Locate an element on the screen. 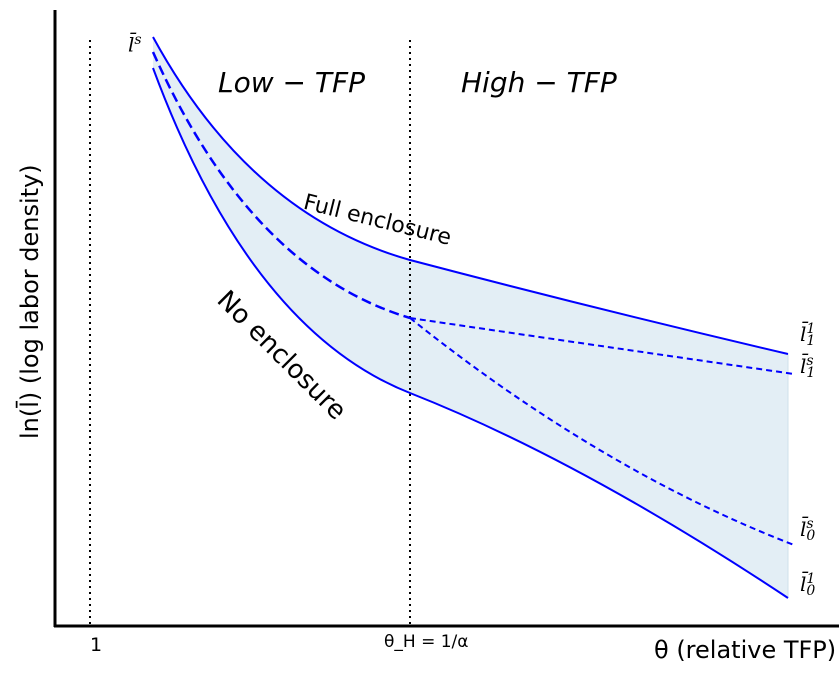 The height and width of the screenshot is (677, 839). label-l1-1: l̄1 1 is located at coordinates (808, 335).